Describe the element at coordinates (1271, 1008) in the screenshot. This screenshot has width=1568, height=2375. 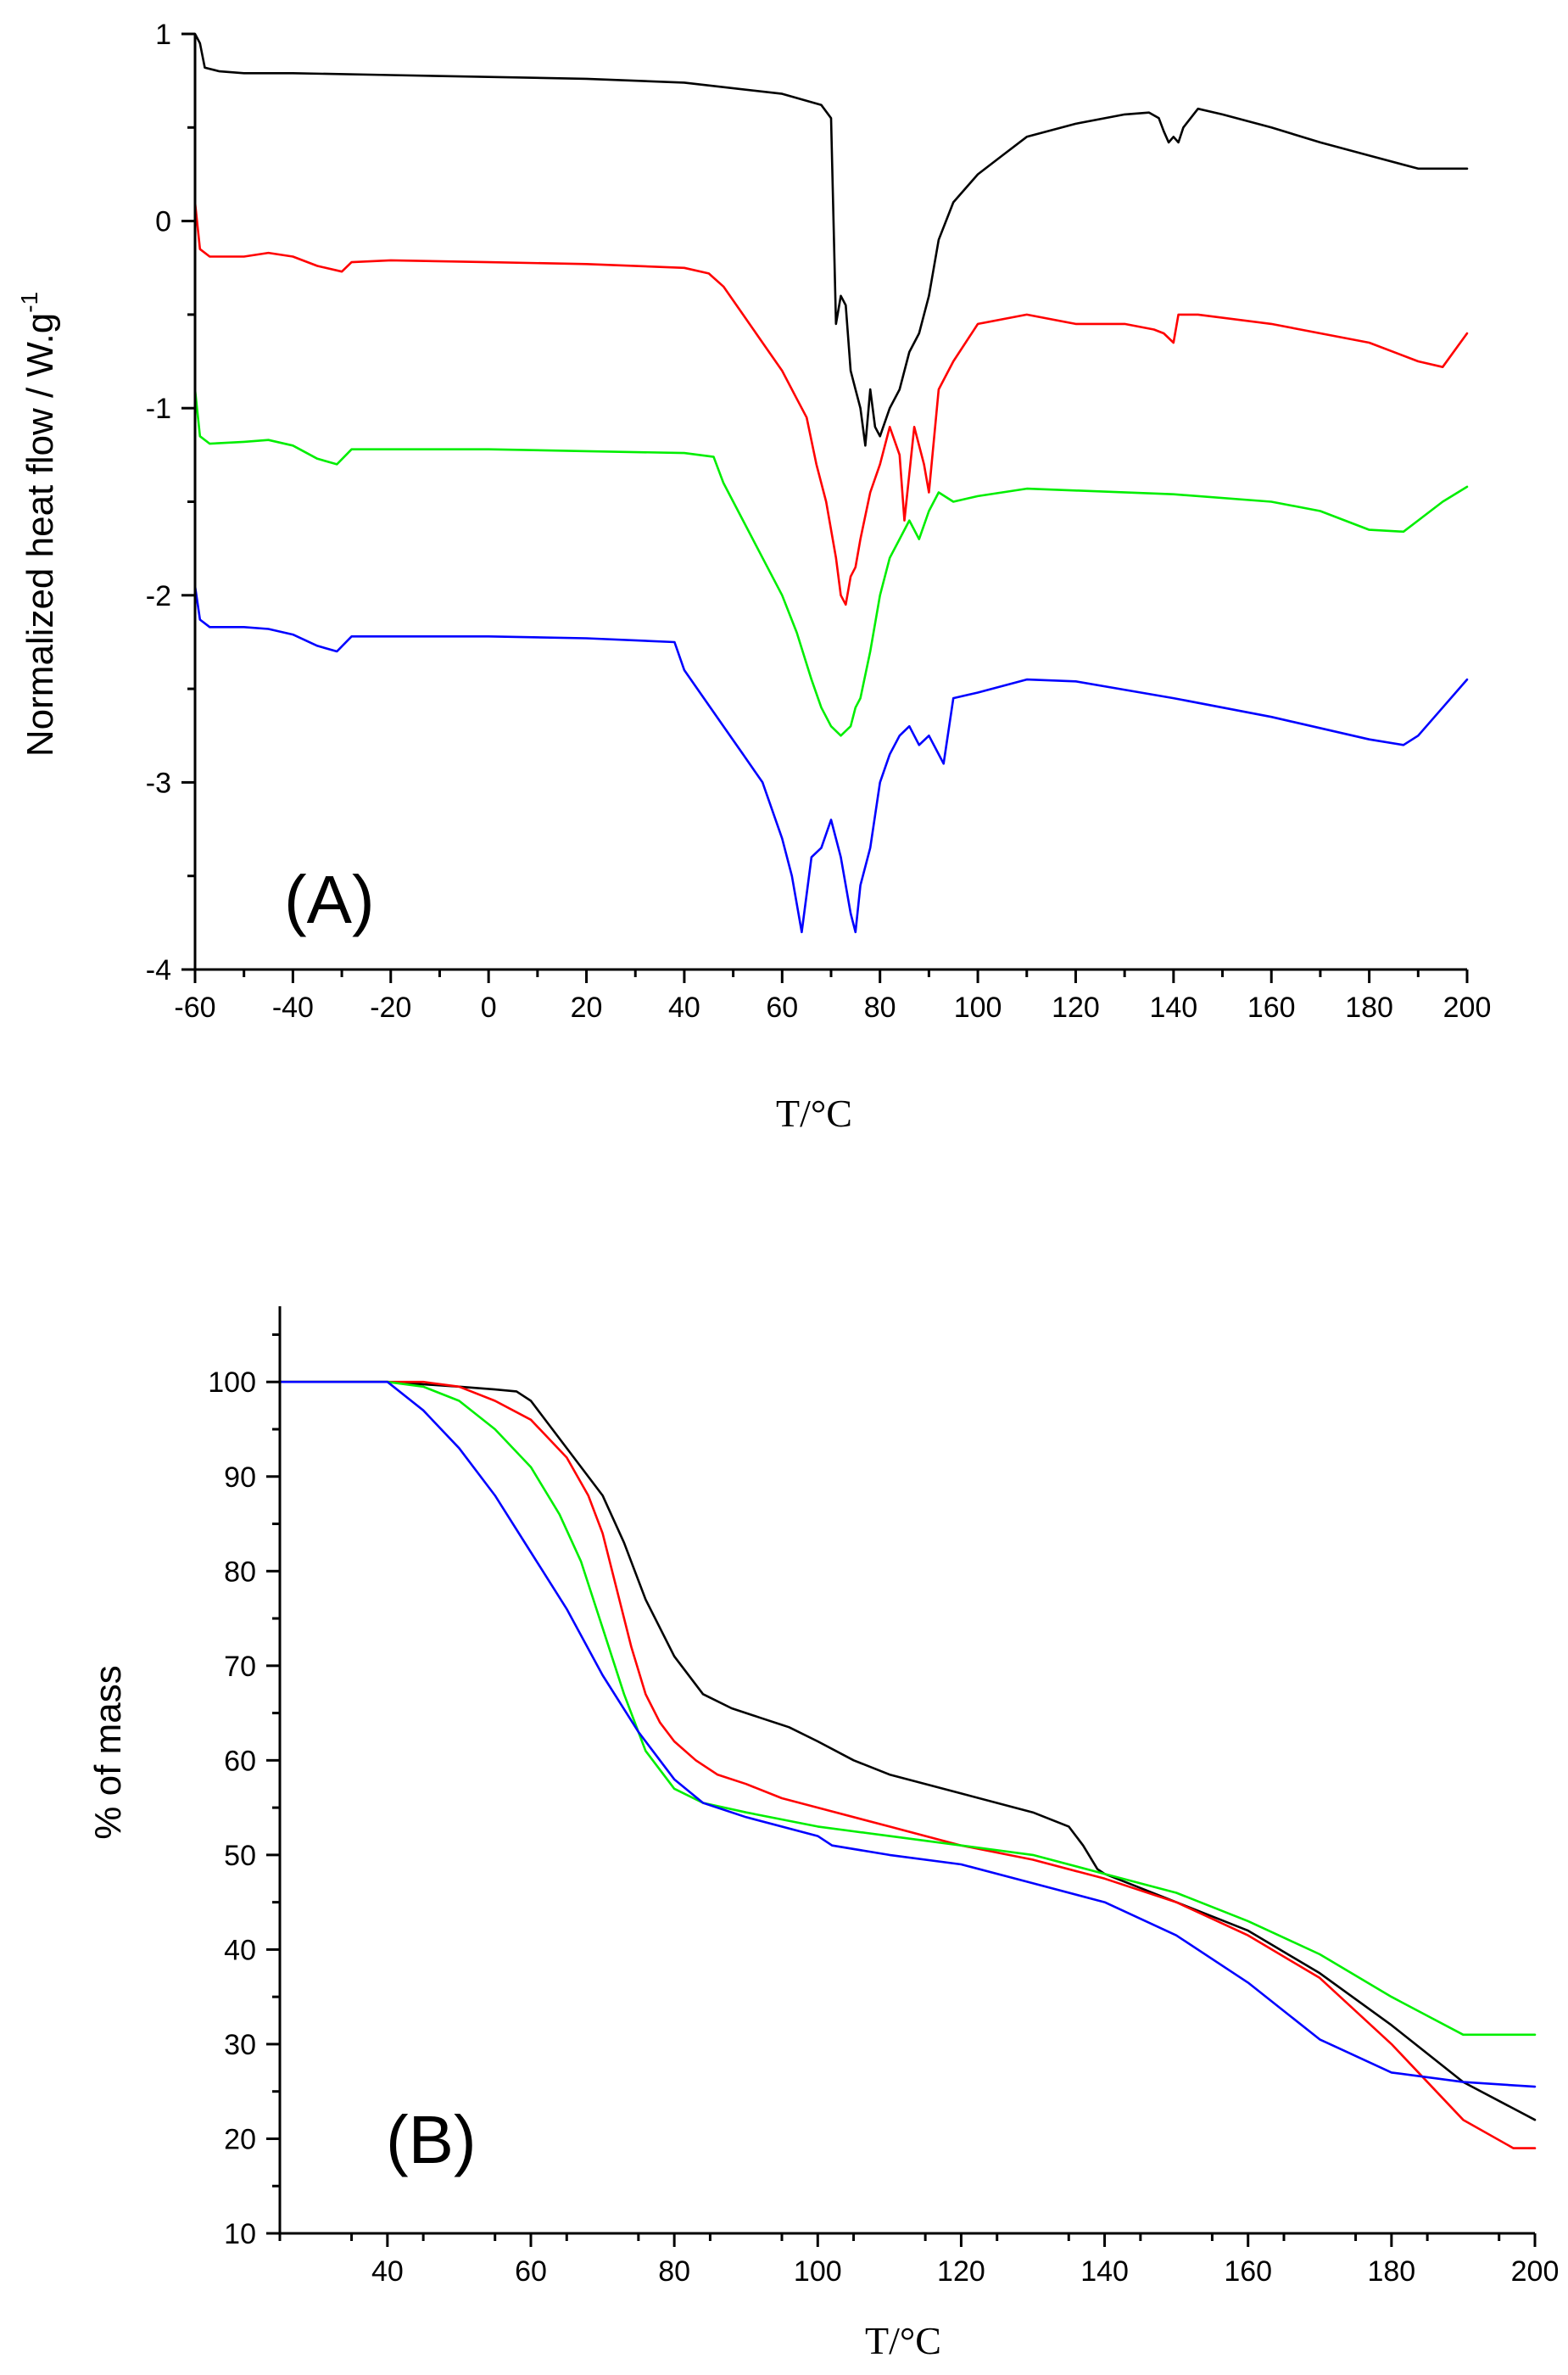
I see `panel-a-x-tick-label: 160` at that location.